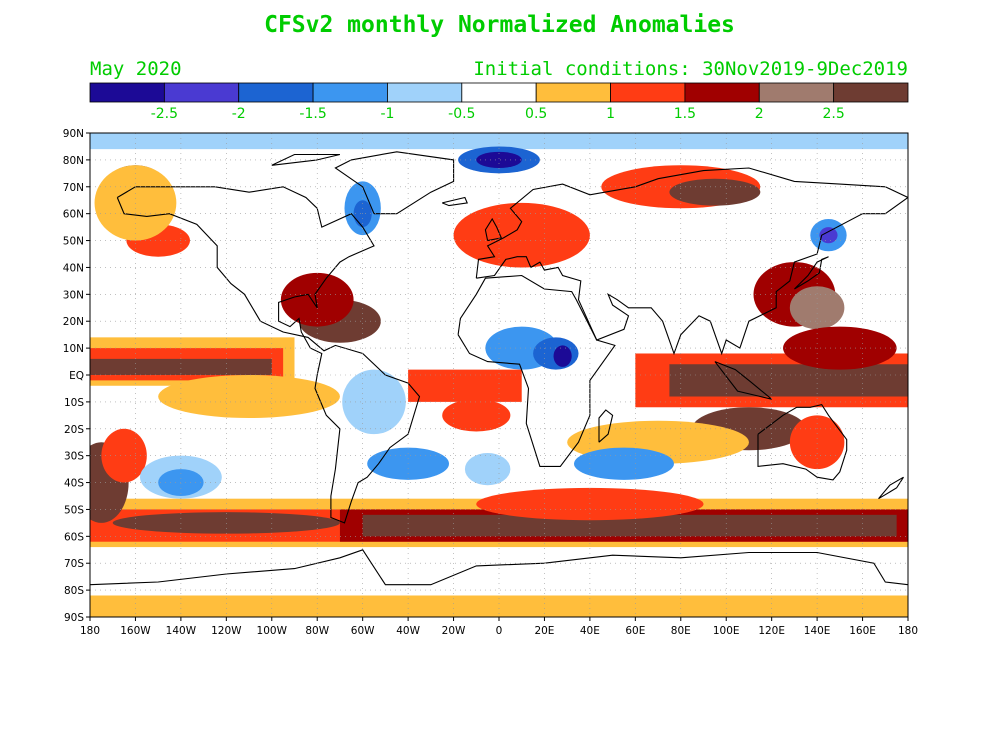 The image size is (999, 750). What do you see at coordinates (499, 25) in the screenshot?
I see `map-title: CFSv2 monthly Normalized Anomalies` at bounding box center [499, 25].